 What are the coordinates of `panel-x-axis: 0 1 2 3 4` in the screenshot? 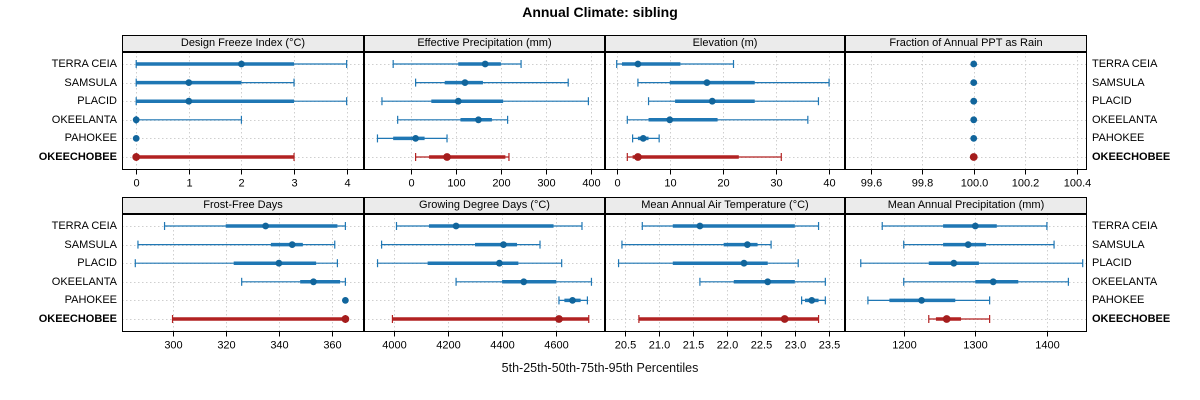 It's located at (242, 180).